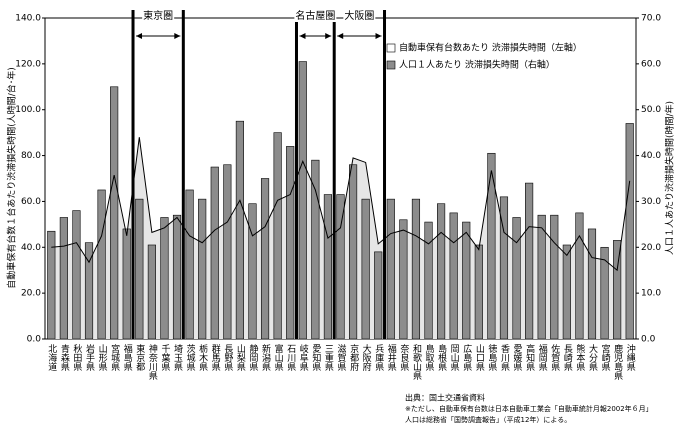 Image resolution: width=681 pixels, height=430 pixels. I want to click on x-tick-label: 青森県, so click(64, 357).